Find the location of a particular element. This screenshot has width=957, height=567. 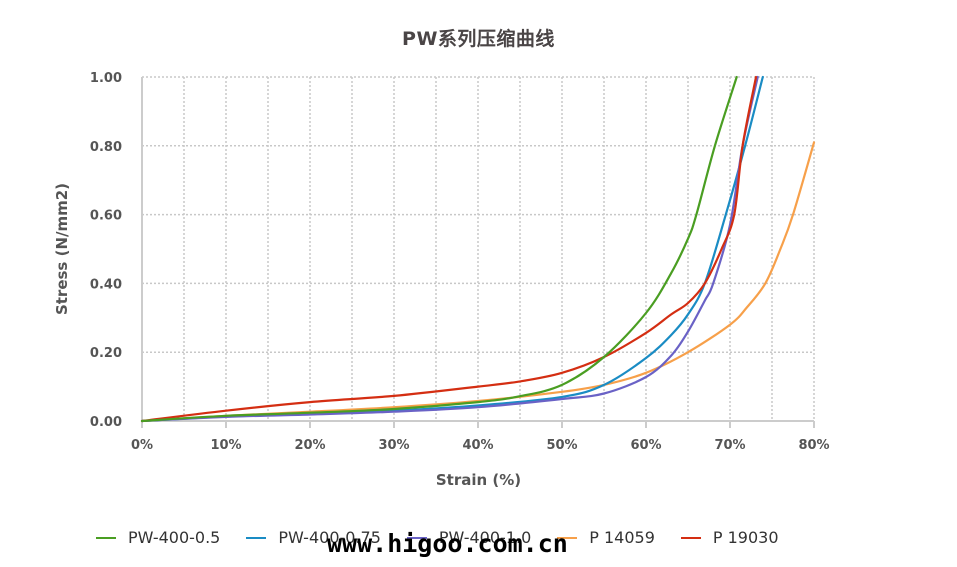

x-tick-label: 30% is located at coordinates (393, 445).